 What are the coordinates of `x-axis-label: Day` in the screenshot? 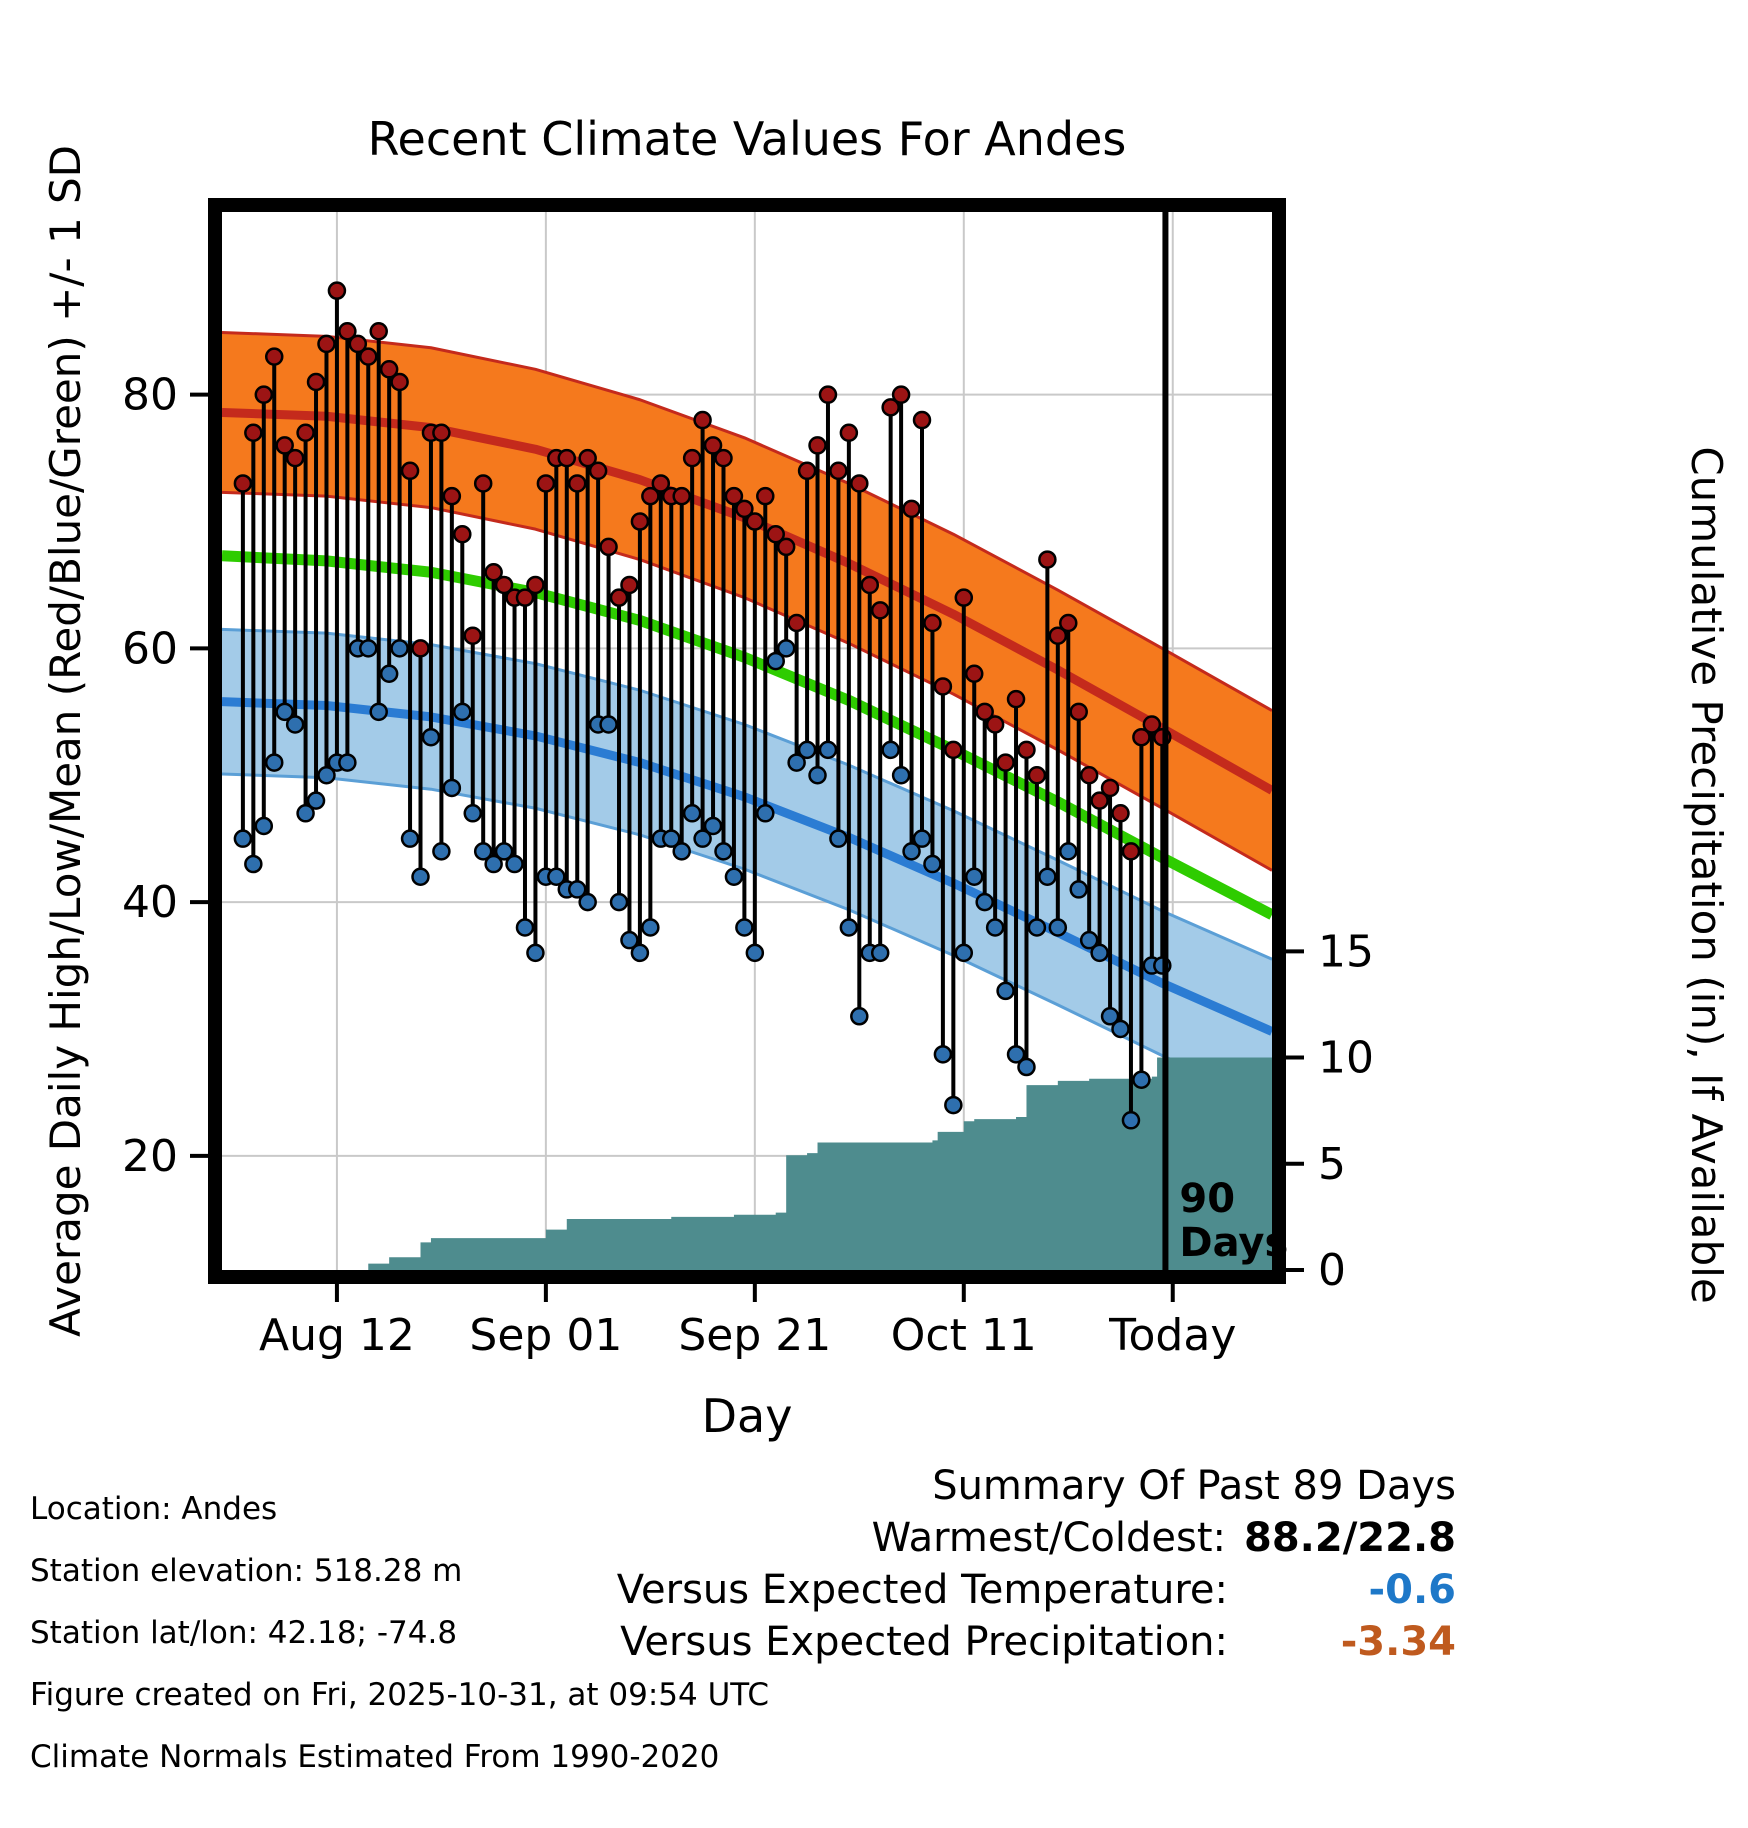 It's located at (747, 1416).